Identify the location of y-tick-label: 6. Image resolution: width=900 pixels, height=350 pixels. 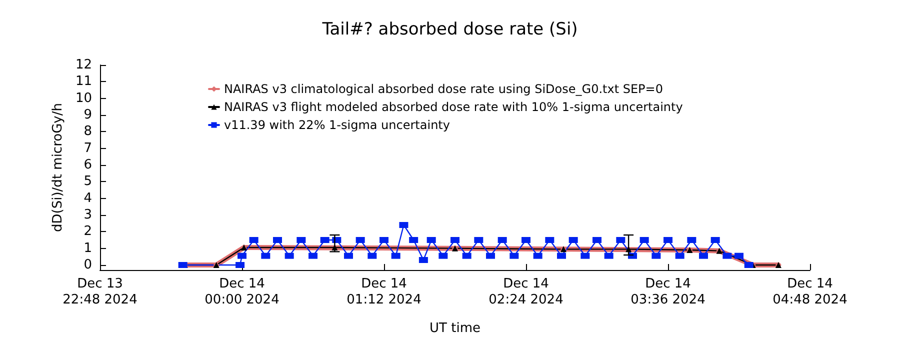
(88, 165).